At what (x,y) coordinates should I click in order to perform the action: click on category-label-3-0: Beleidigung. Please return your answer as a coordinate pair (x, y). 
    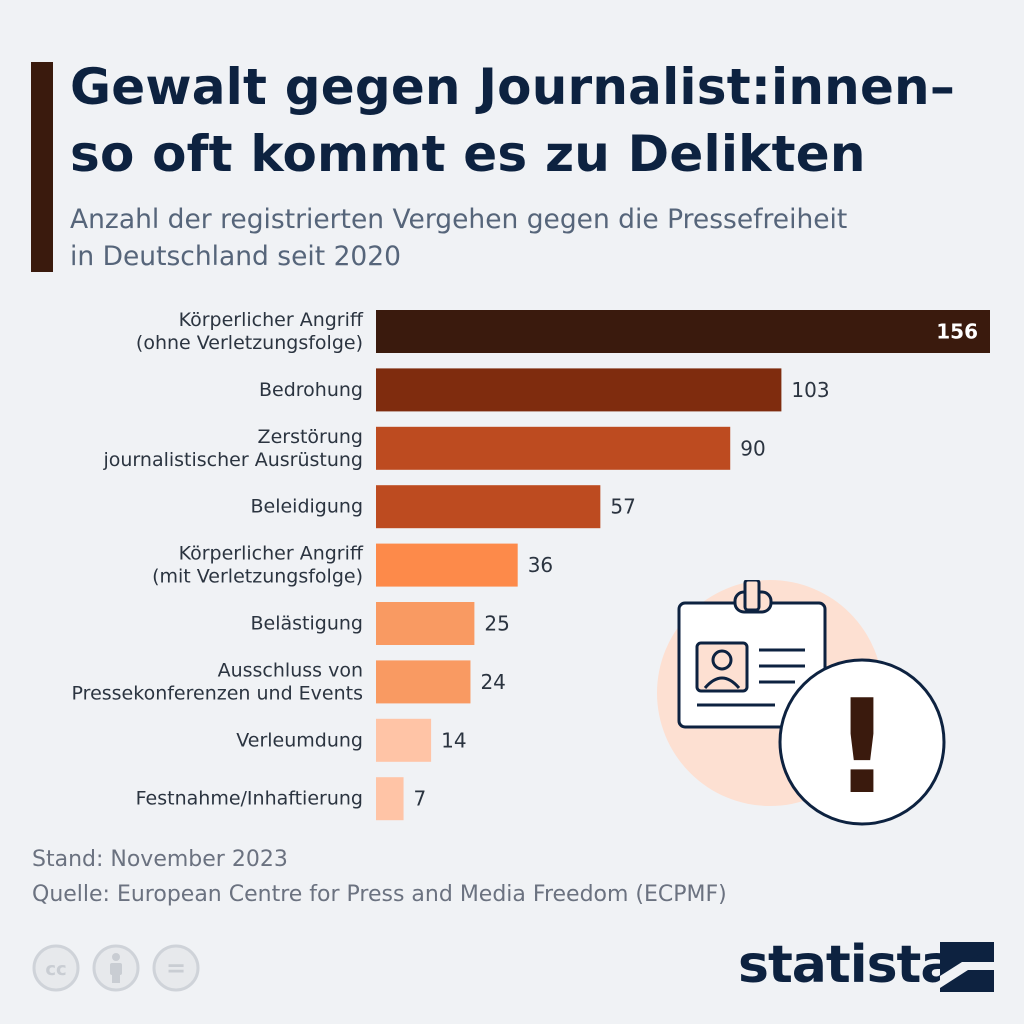
    Looking at the image, I should click on (306, 507).